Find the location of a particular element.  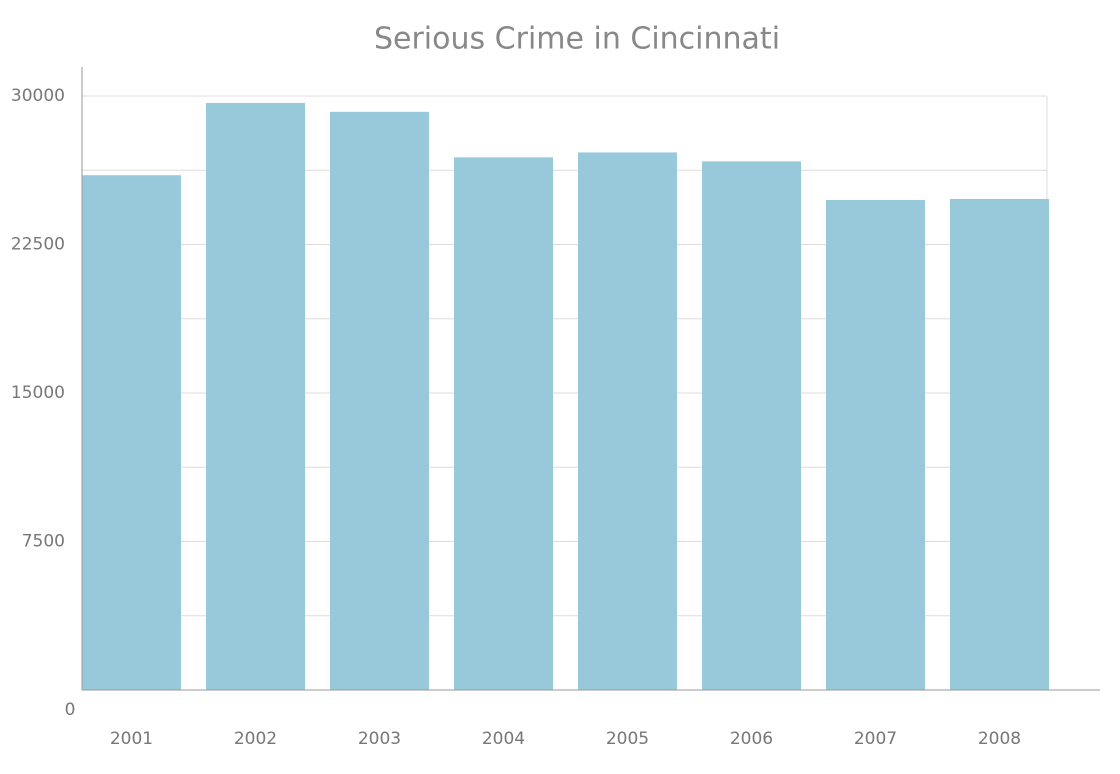

x-tick-label: 2003 is located at coordinates (379, 739).